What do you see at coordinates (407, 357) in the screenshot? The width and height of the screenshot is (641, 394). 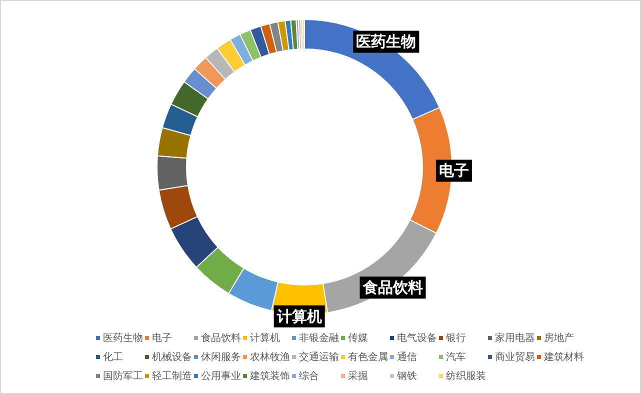 I see `legend-label: 通信` at bounding box center [407, 357].